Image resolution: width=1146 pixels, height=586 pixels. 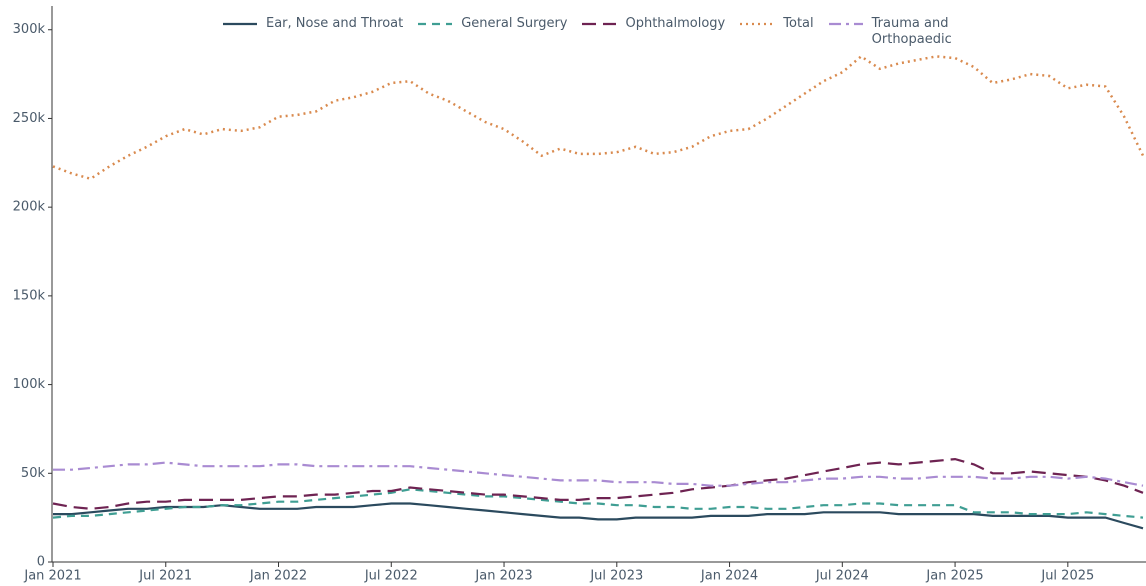 I want to click on x-tick-label: Jan 2023, so click(x=503, y=576).